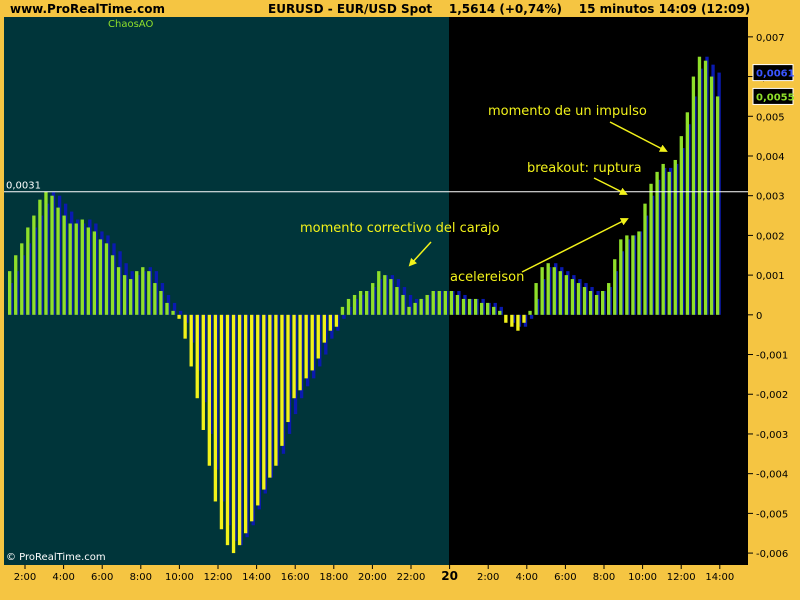 This screenshot has height=600, width=800. I want to click on last-value-signal: 0,0061, so click(773, 73).